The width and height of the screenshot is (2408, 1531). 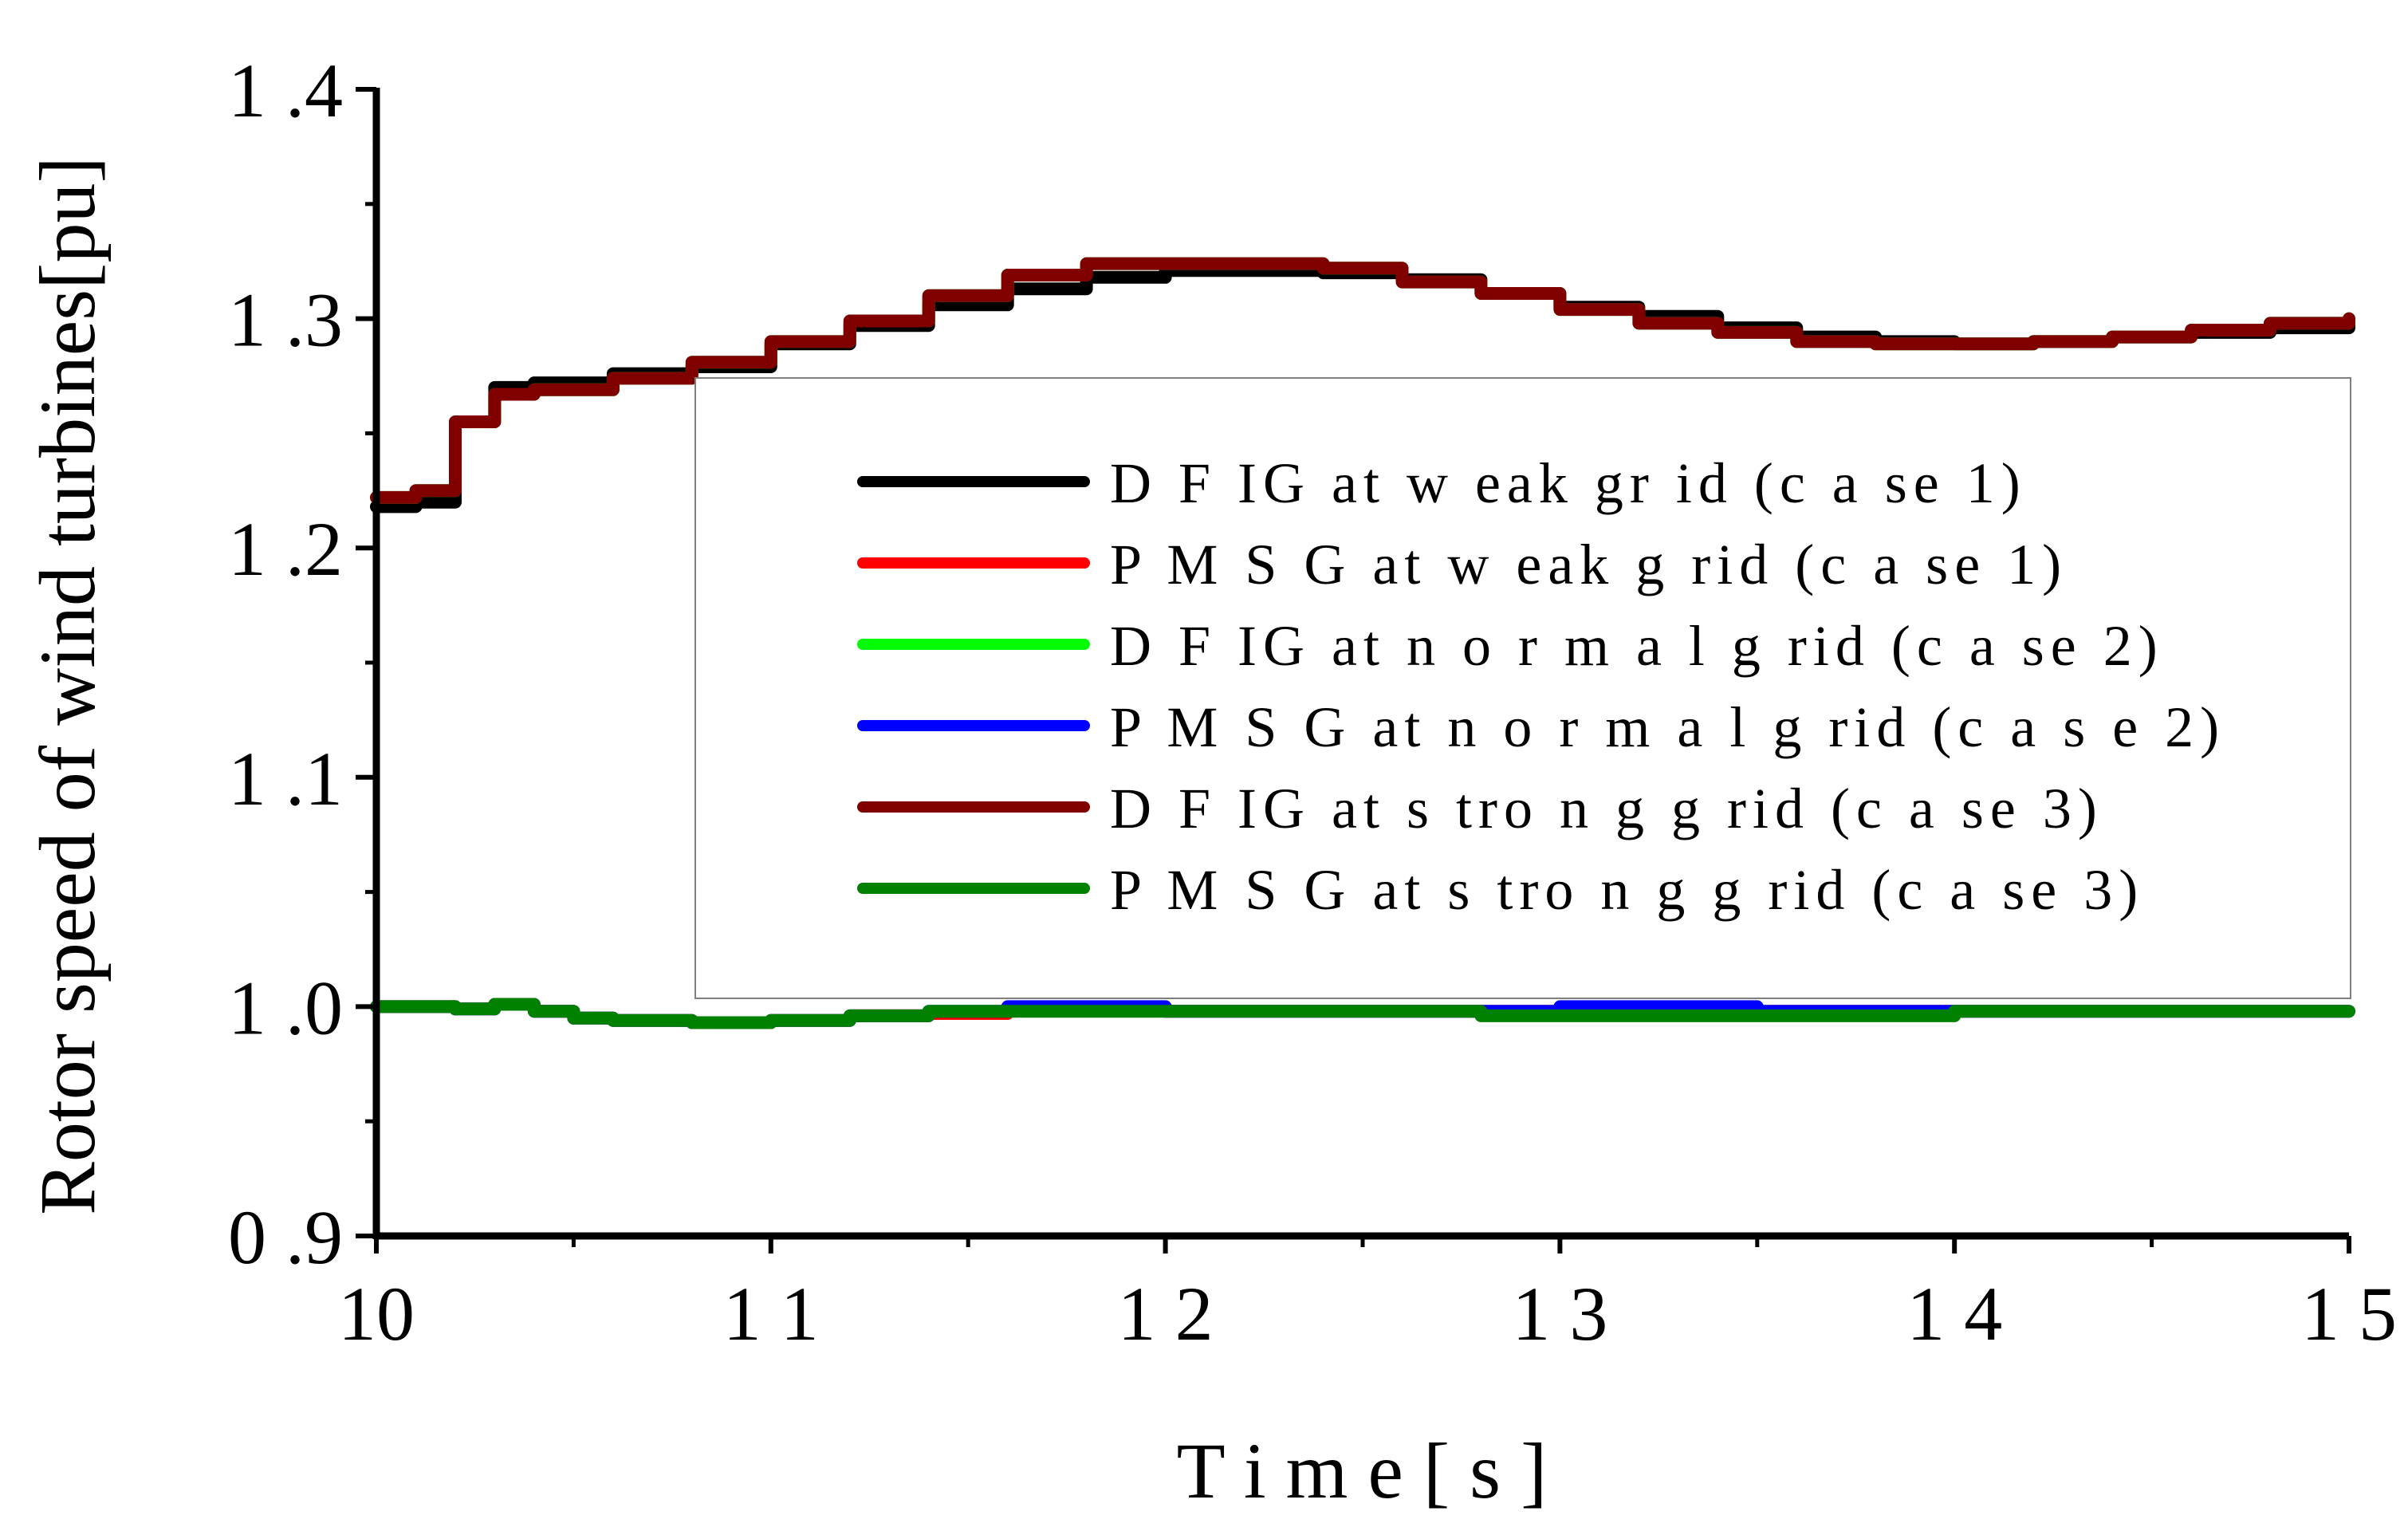 I want to click on x-tick-label: 1 3, so click(x=1559, y=1313).